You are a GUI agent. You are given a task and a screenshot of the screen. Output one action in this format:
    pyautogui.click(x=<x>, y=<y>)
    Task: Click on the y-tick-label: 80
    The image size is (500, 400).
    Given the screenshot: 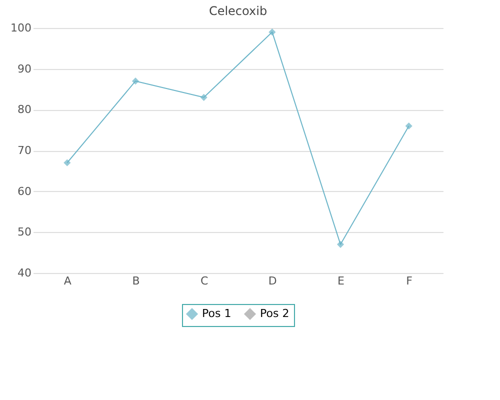 What is the action you would take?
    pyautogui.click(x=25, y=109)
    